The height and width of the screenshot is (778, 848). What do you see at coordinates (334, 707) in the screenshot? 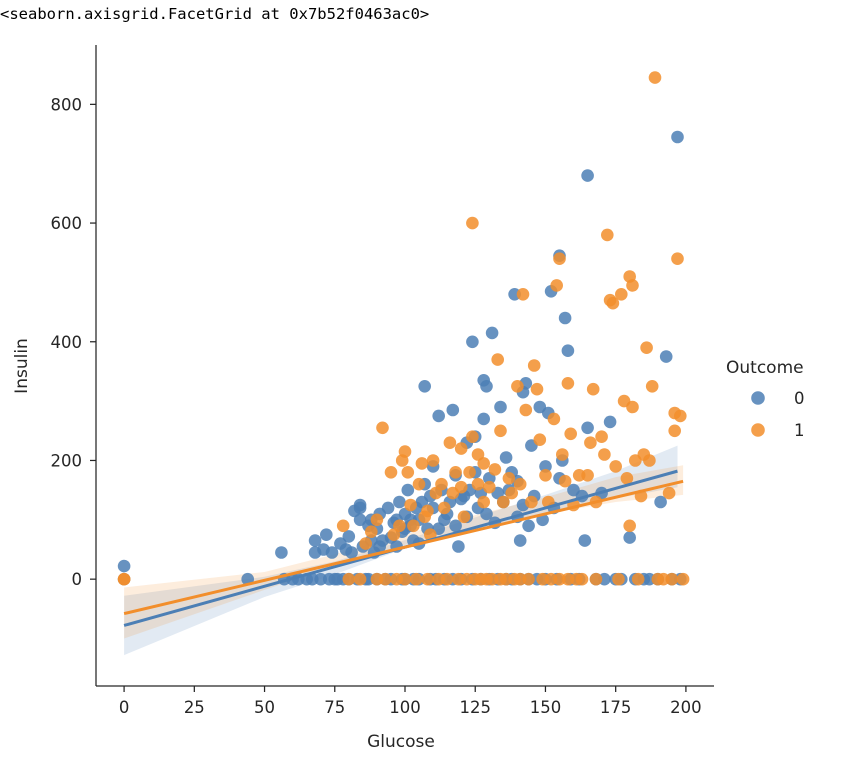
I see `x-tick-label: 75` at bounding box center [334, 707].